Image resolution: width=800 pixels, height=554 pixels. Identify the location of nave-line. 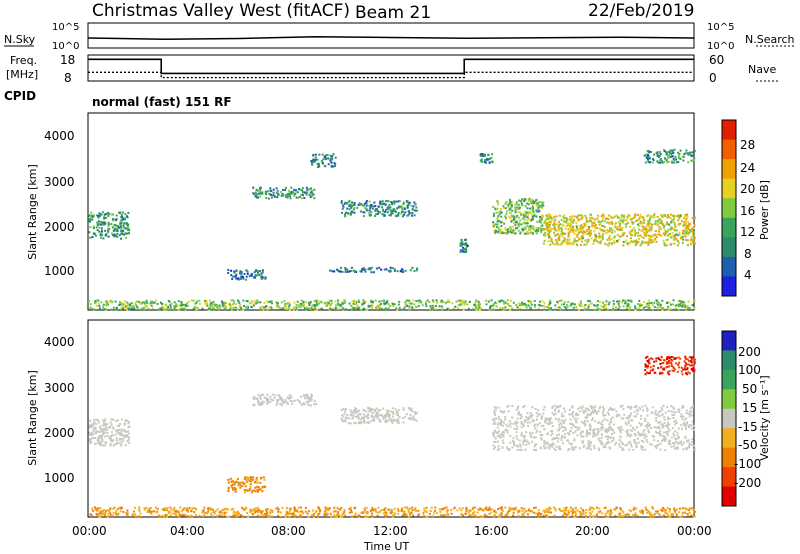
(391, 75).